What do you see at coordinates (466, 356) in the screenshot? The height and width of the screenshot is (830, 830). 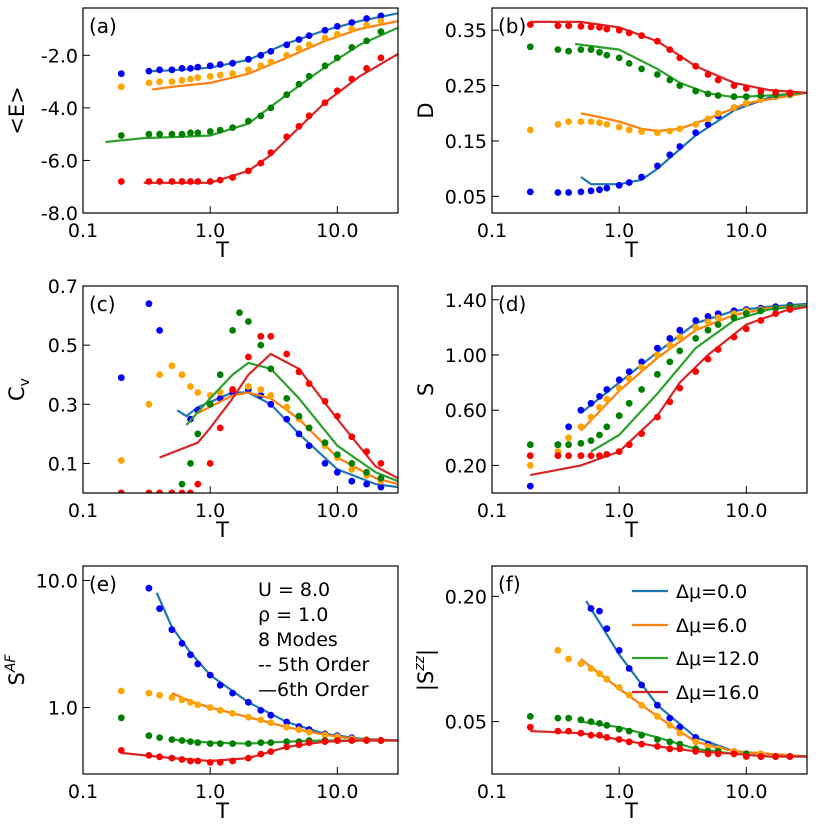 I see `y-tick-label: 1.00` at bounding box center [466, 356].